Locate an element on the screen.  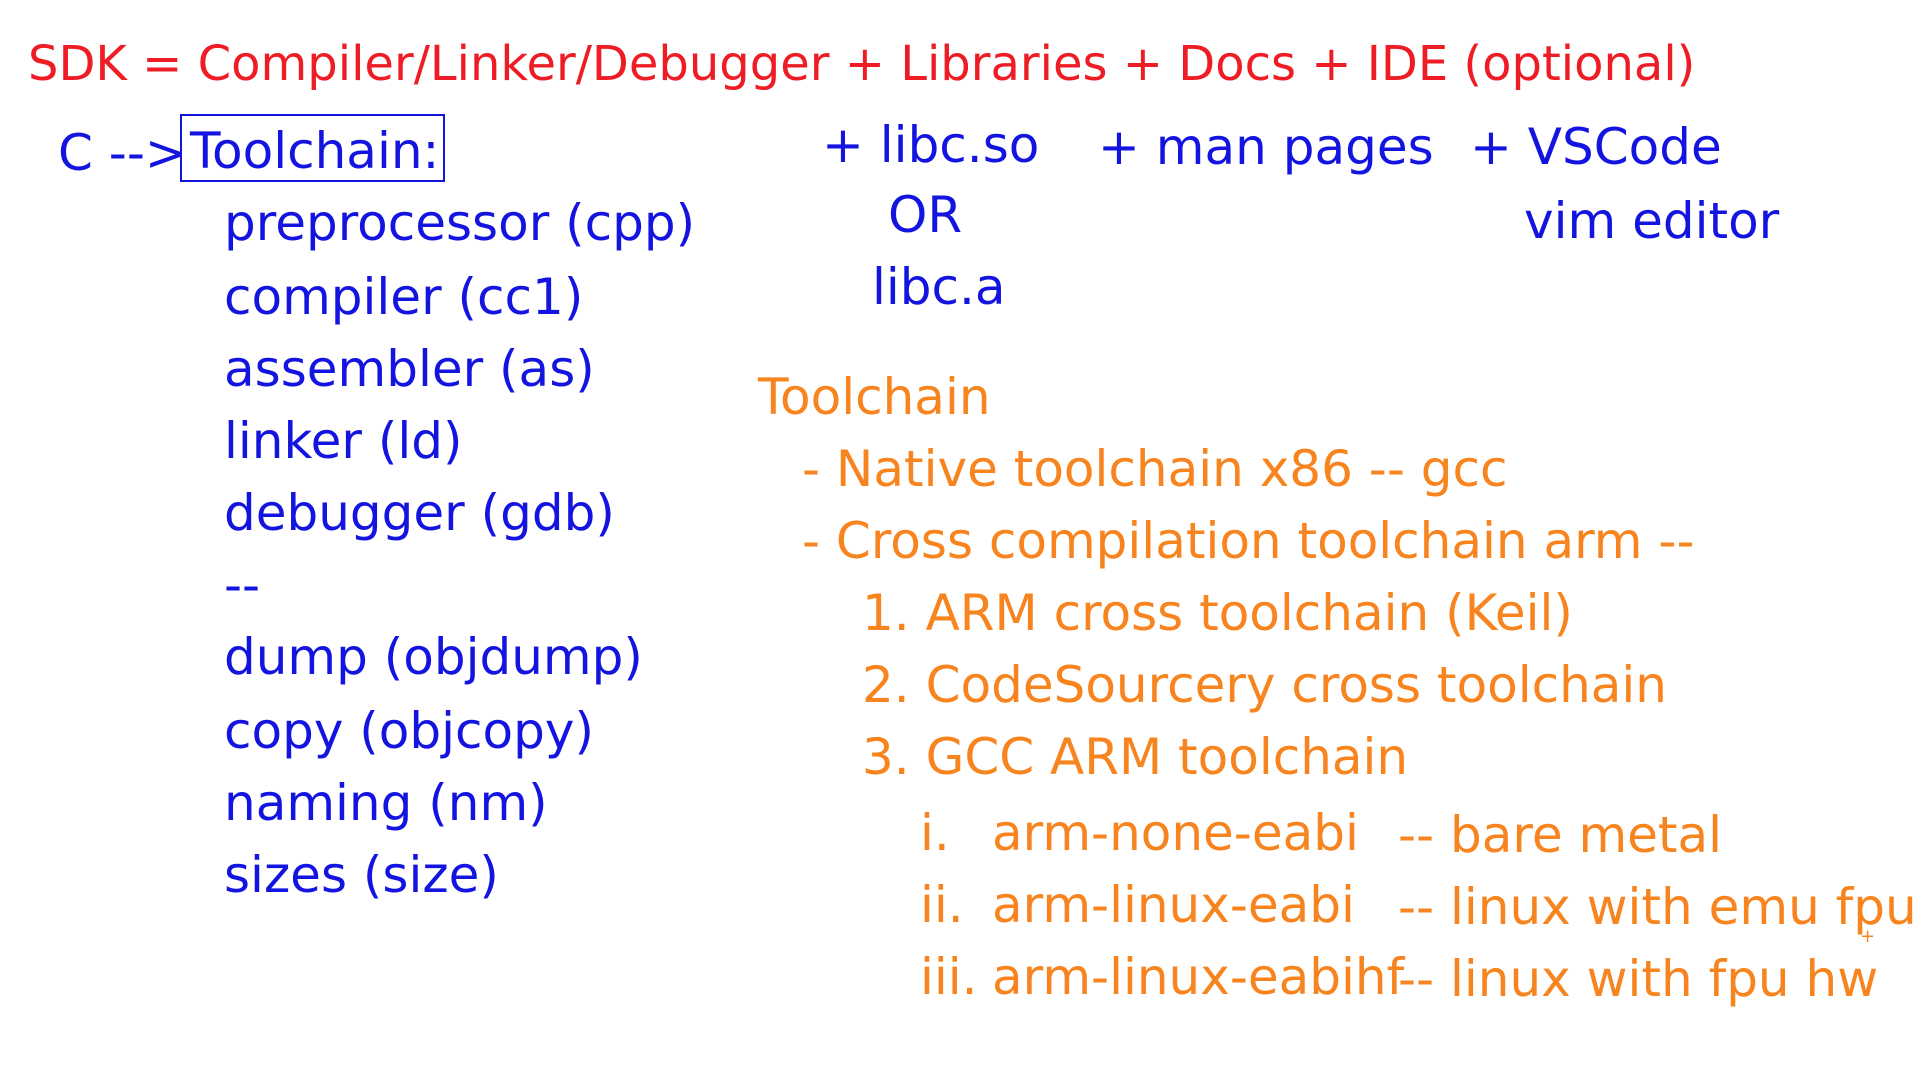
toolchain-box is located at coordinates (312, 148).